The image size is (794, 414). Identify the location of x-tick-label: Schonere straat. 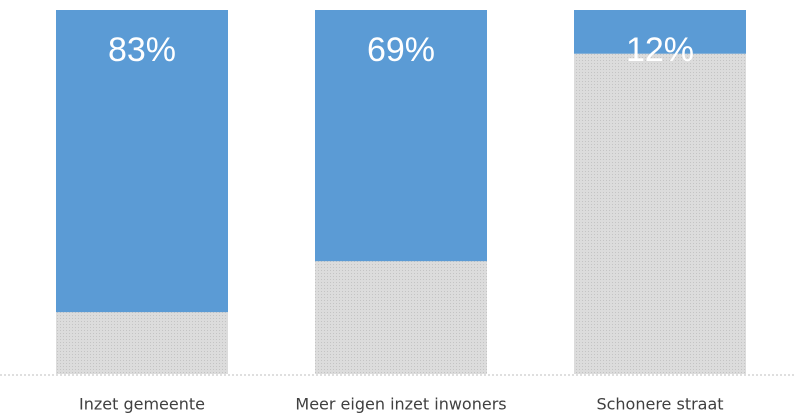
(659, 404).